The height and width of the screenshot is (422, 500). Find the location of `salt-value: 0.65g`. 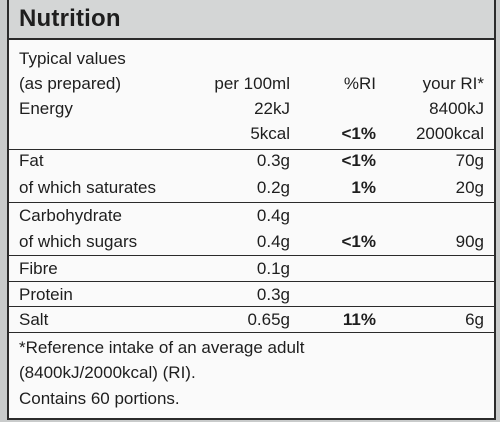

salt-value: 0.65g is located at coordinates (268, 319).